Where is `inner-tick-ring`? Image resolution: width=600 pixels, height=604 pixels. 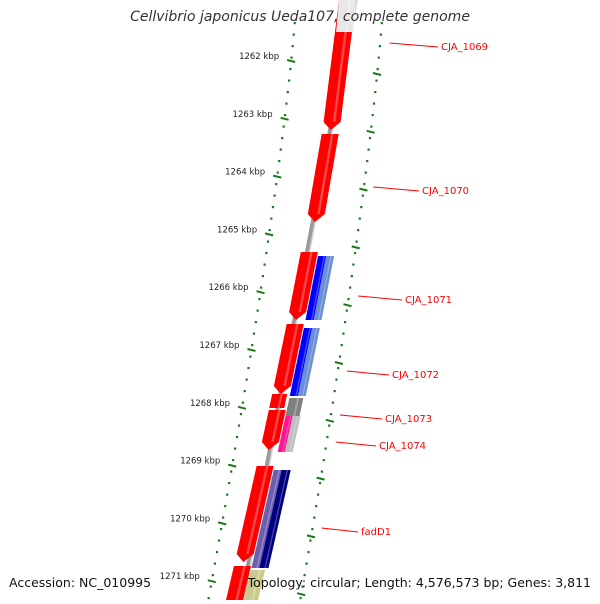
inner-tick-ring is located at coordinates (251, 311).